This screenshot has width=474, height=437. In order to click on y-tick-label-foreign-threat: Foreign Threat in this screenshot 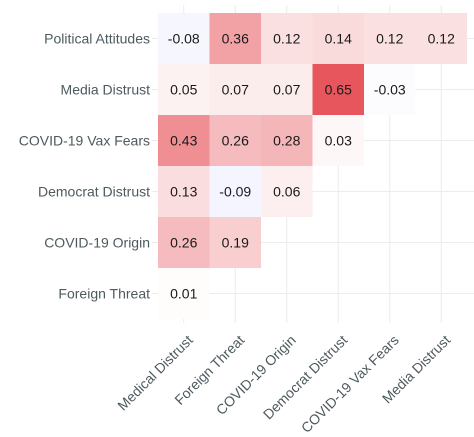, I will do `click(104, 294)`.